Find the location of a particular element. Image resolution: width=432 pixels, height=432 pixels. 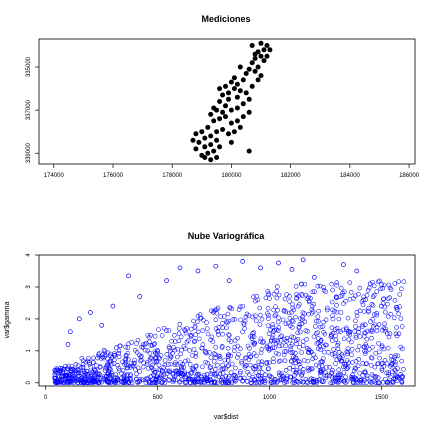

mediciones-x-tick-label: 184000 is located at coordinates (350, 176).